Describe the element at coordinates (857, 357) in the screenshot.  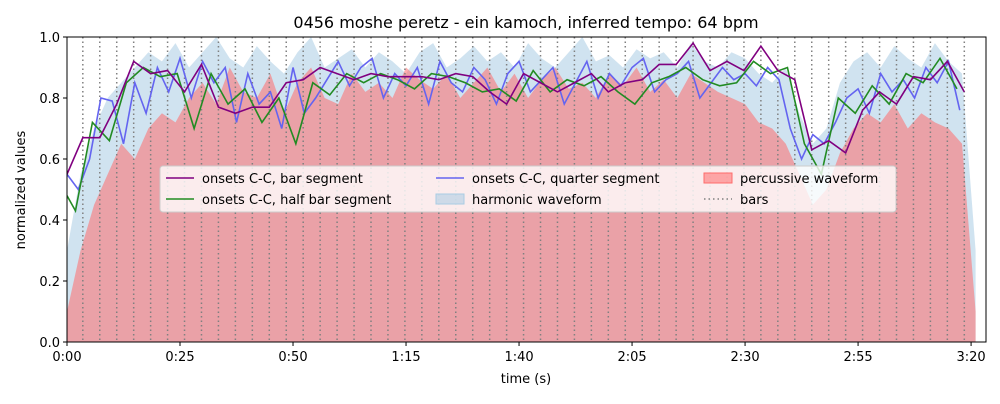
I see `x-tick-label: 2:55` at that location.